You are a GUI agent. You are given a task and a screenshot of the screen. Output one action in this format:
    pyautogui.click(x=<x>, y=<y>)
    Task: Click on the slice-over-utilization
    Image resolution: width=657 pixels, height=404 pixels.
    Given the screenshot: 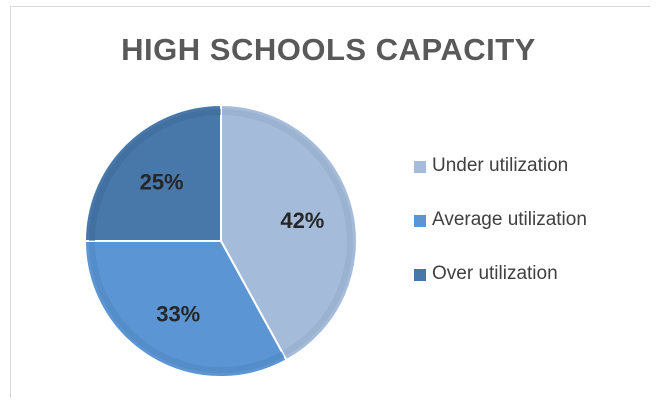 What is the action you would take?
    pyautogui.click(x=152, y=172)
    